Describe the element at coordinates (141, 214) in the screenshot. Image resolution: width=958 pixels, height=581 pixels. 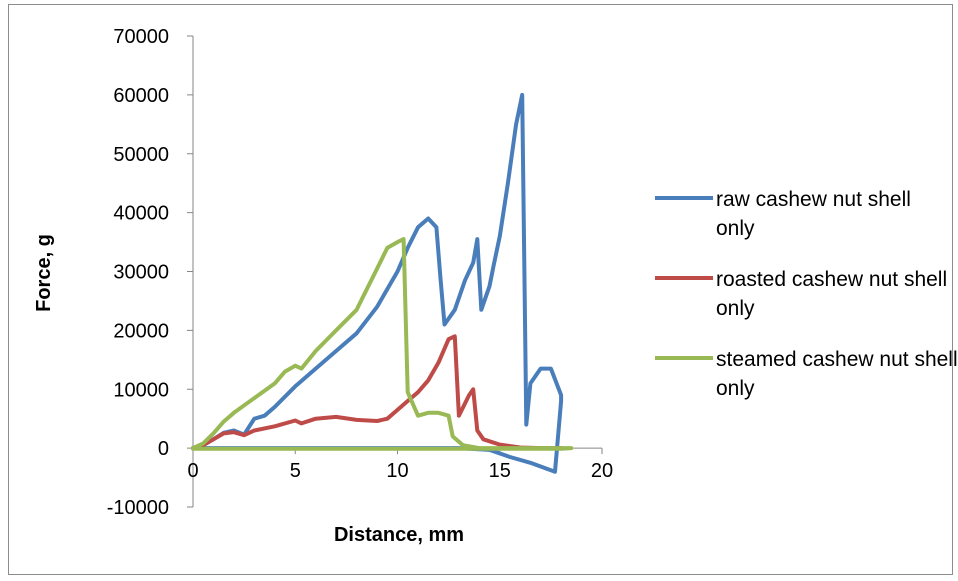
I see `y-tick-label: 40000` at that location.